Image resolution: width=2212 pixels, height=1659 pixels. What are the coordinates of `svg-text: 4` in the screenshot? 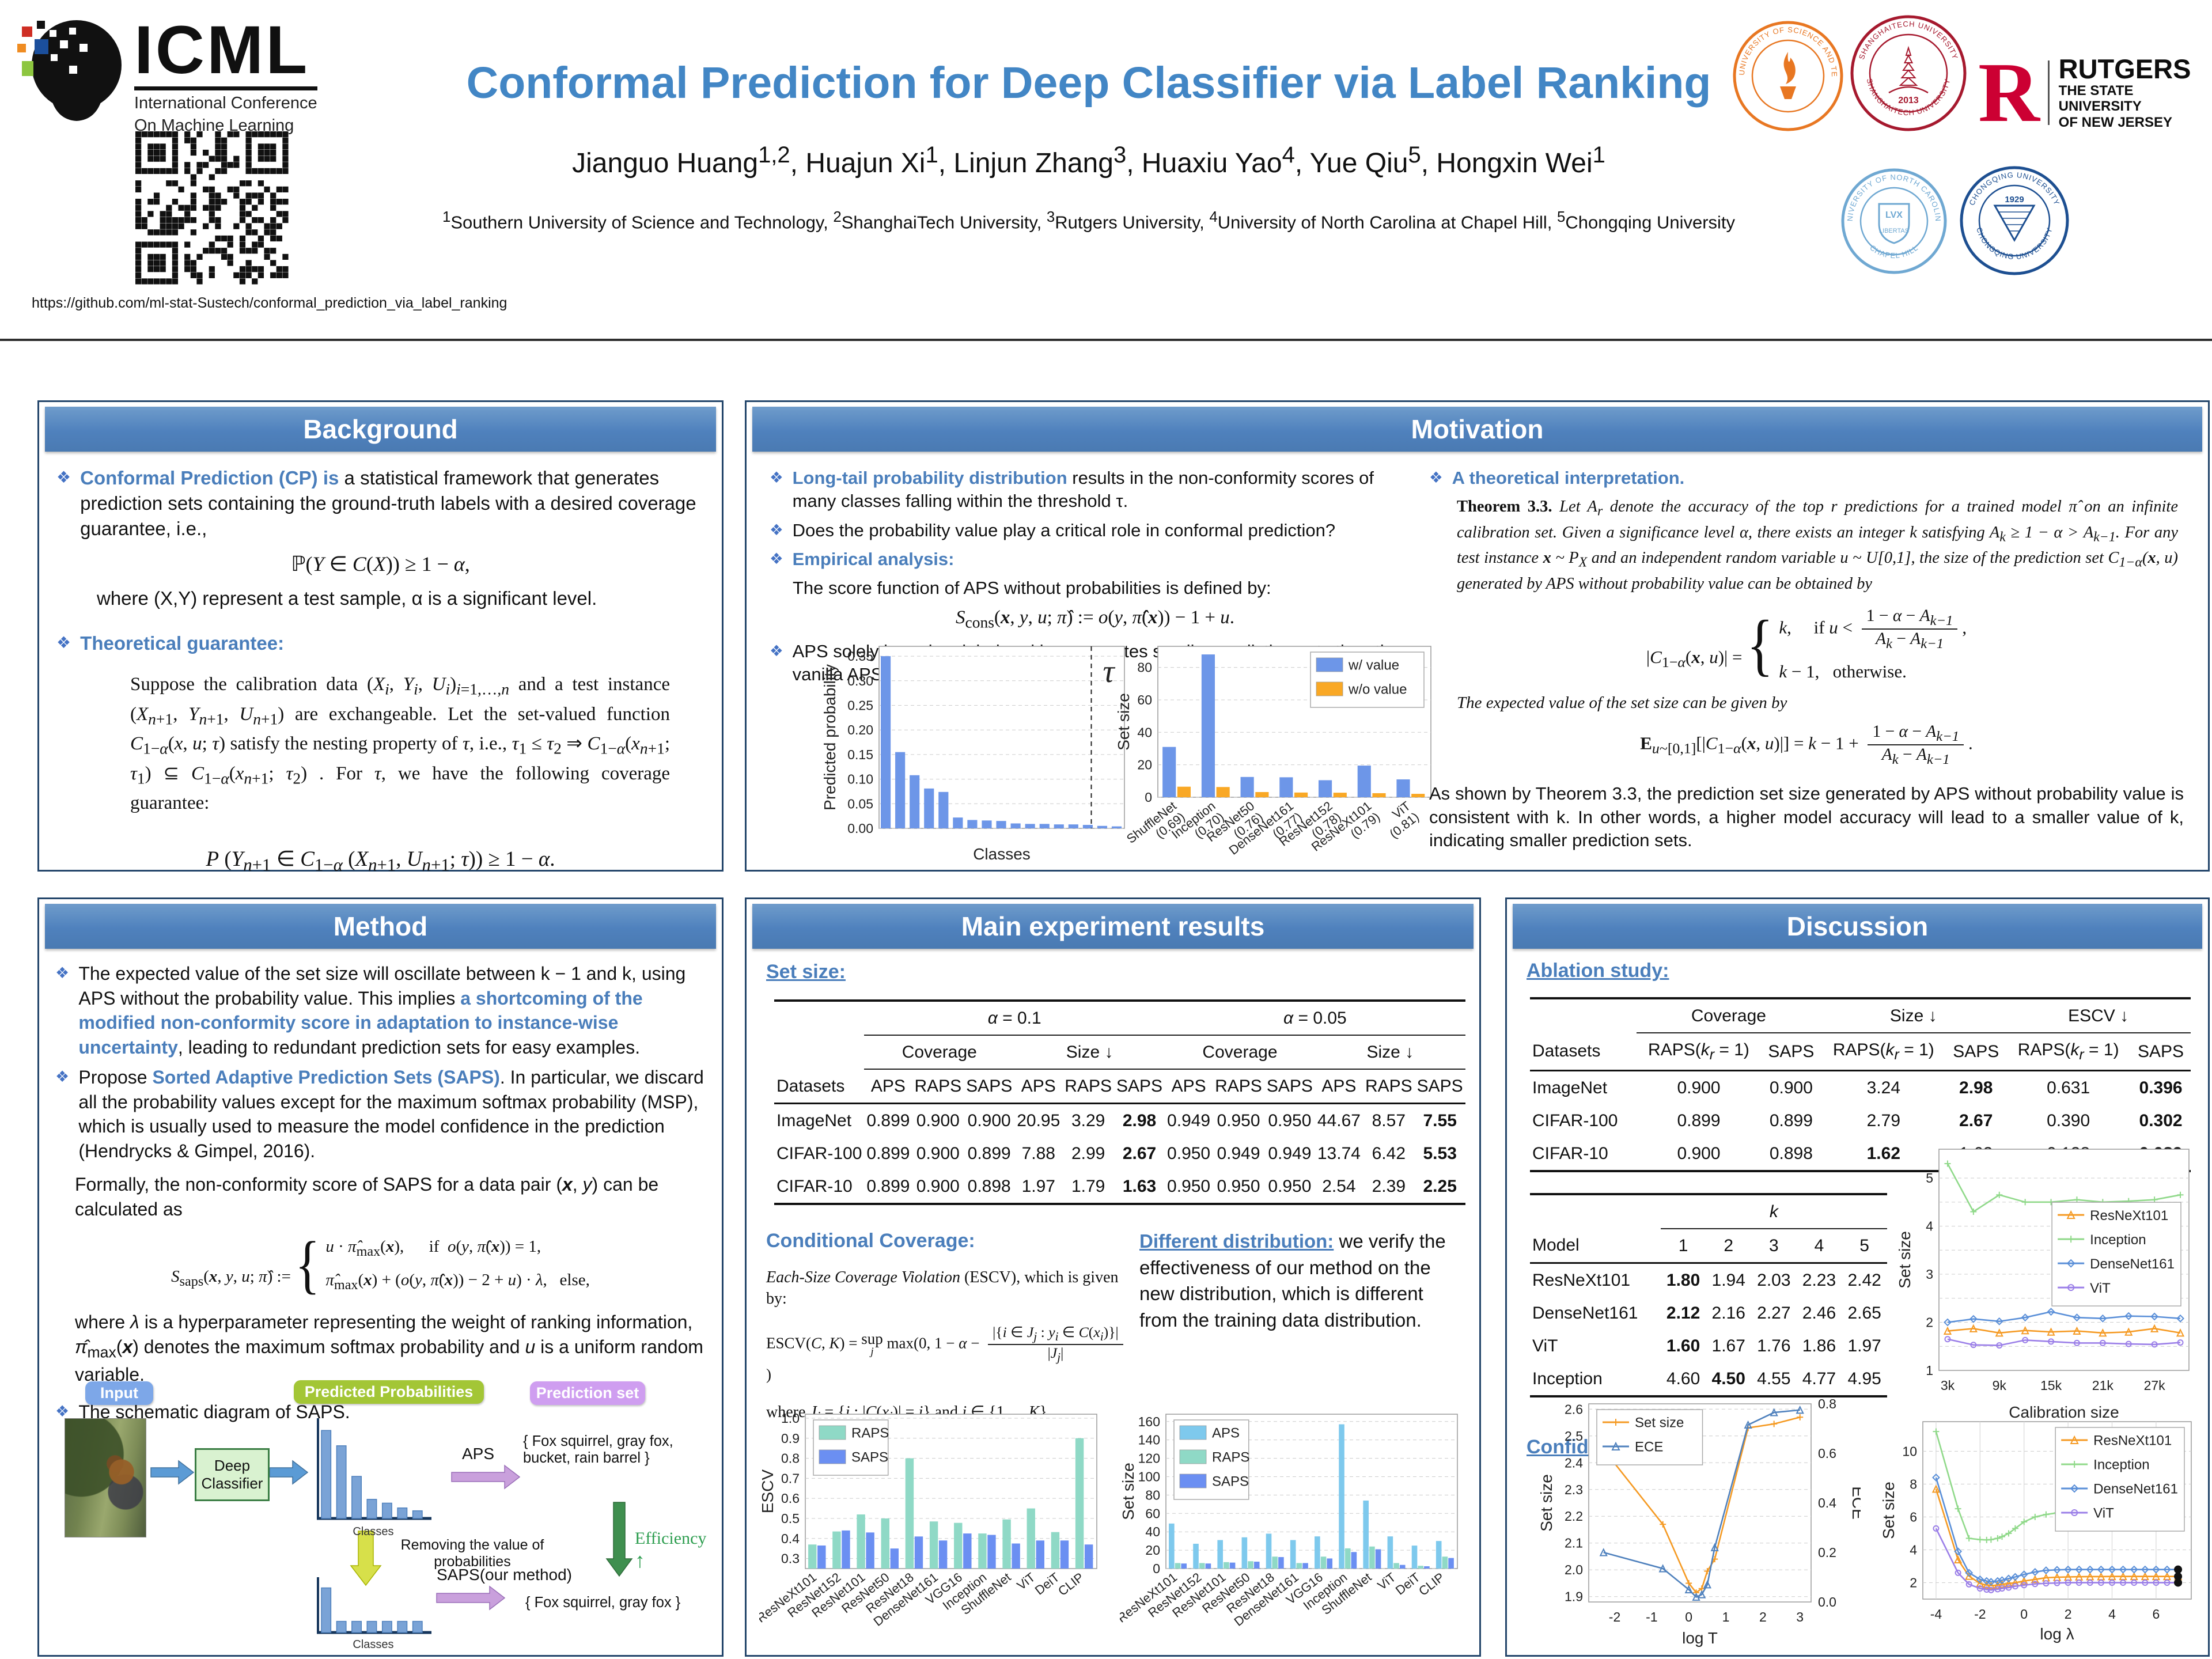 It's located at (1913, 1549).